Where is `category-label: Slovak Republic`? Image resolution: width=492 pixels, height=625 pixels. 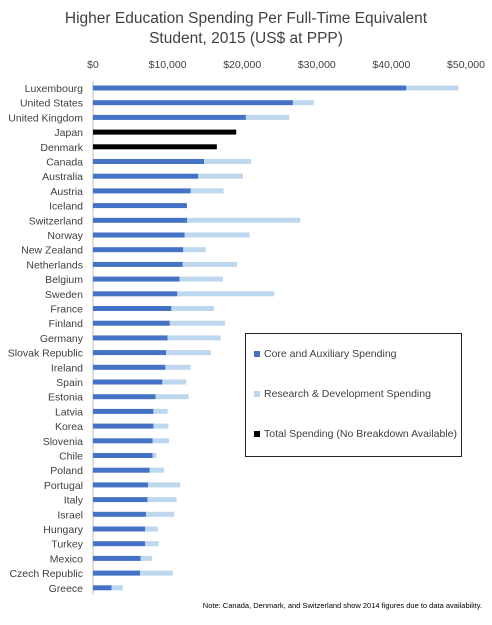 category-label: Slovak Republic is located at coordinates (45, 354).